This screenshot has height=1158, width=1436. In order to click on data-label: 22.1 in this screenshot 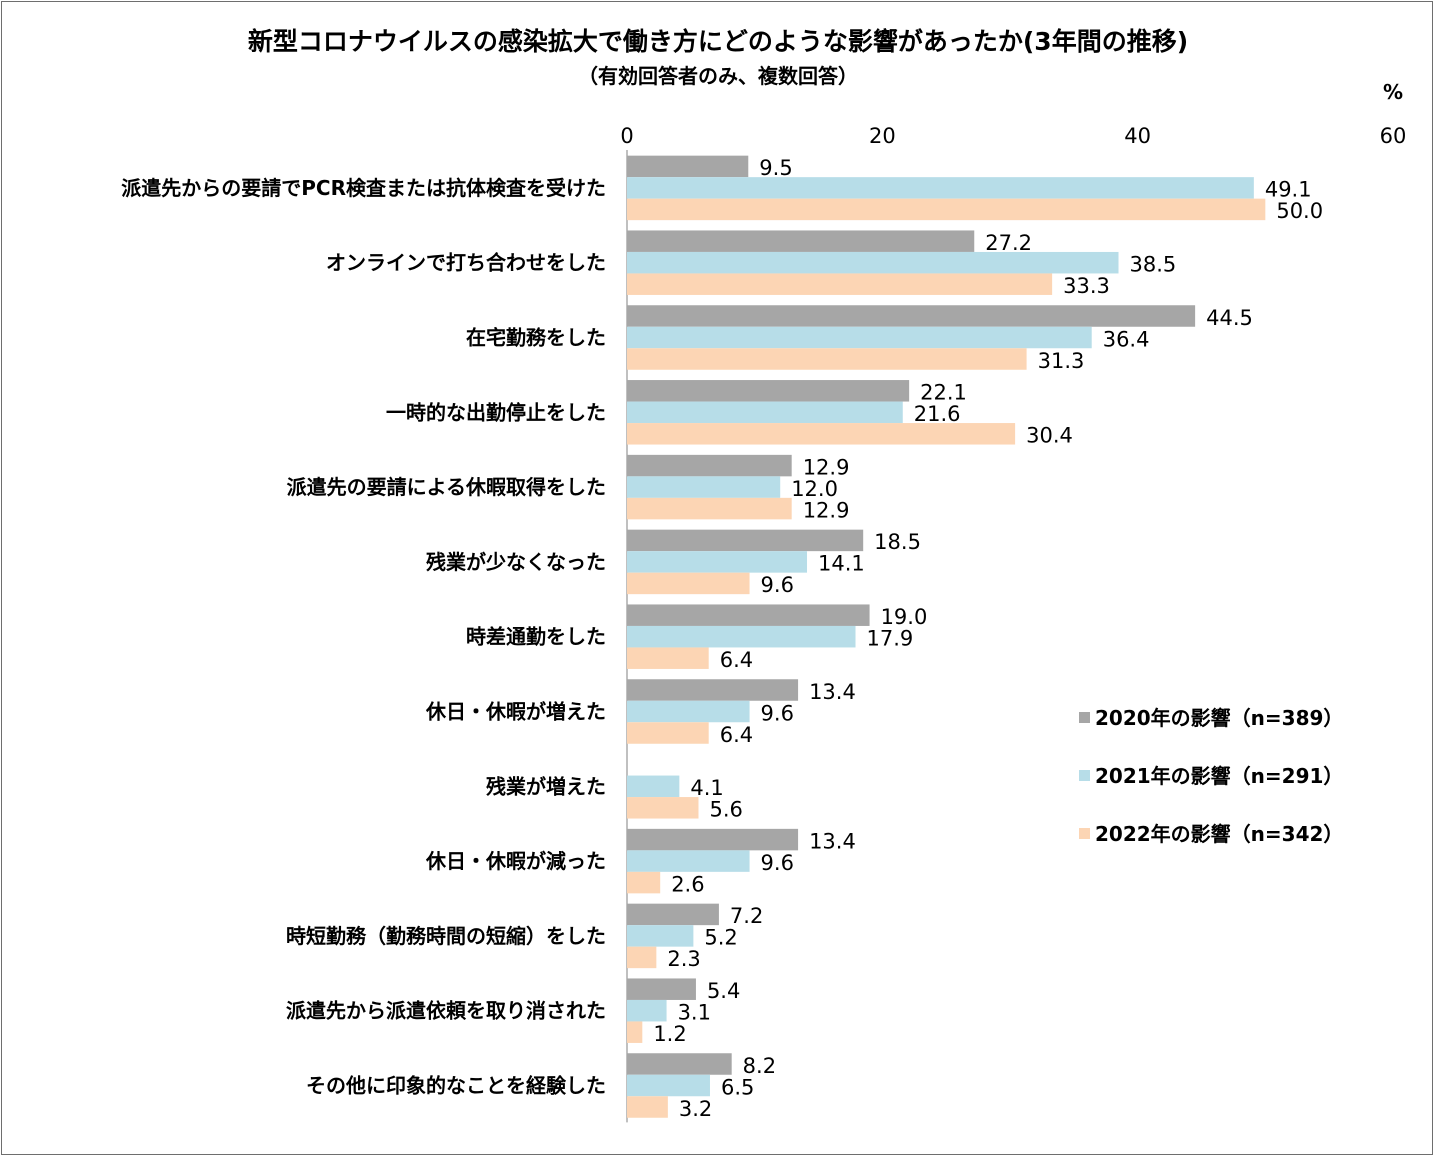, I will do `click(943, 393)`.